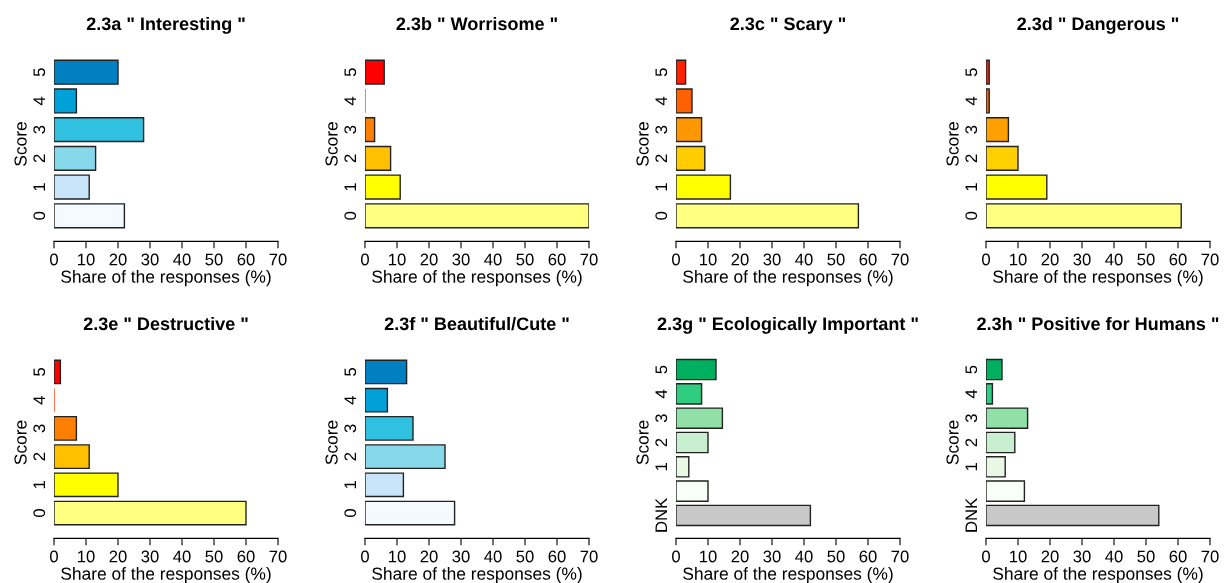 This screenshot has width=1228, height=583. What do you see at coordinates (661, 515) in the screenshot?
I see `y-tick-label: DNK` at bounding box center [661, 515].